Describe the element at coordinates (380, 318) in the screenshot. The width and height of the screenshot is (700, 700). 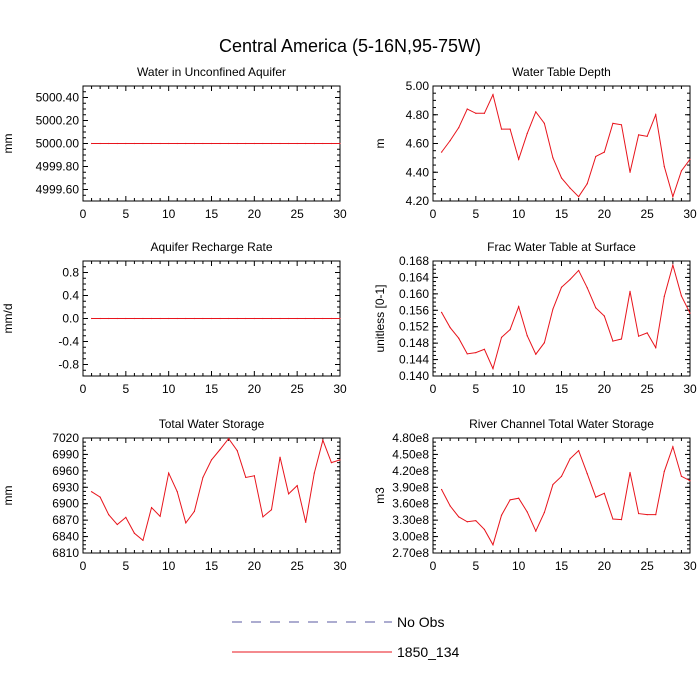
I see `y-axis-label: unitless [0-1]` at that location.